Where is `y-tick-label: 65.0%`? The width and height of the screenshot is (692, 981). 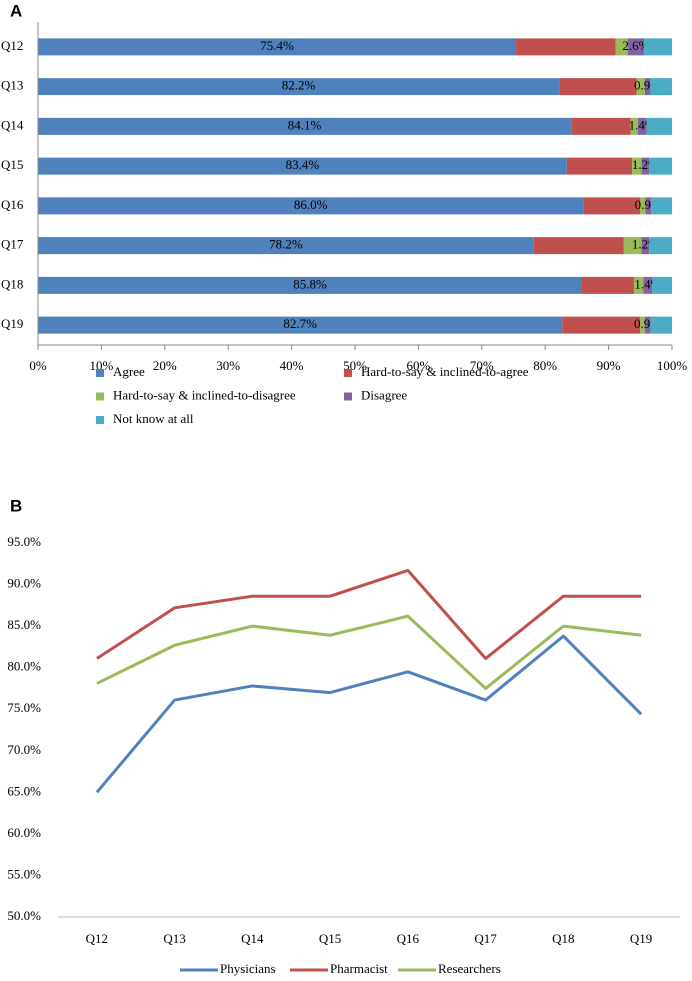 y-tick-label: 65.0% is located at coordinates (24, 790).